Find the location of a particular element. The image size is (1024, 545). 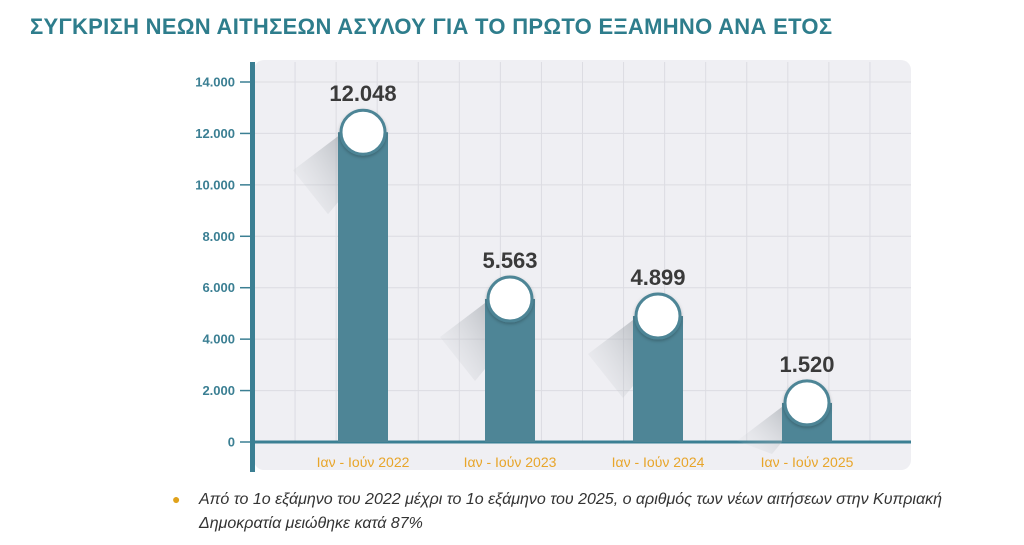

value-label: 12.048 is located at coordinates (362, 93).